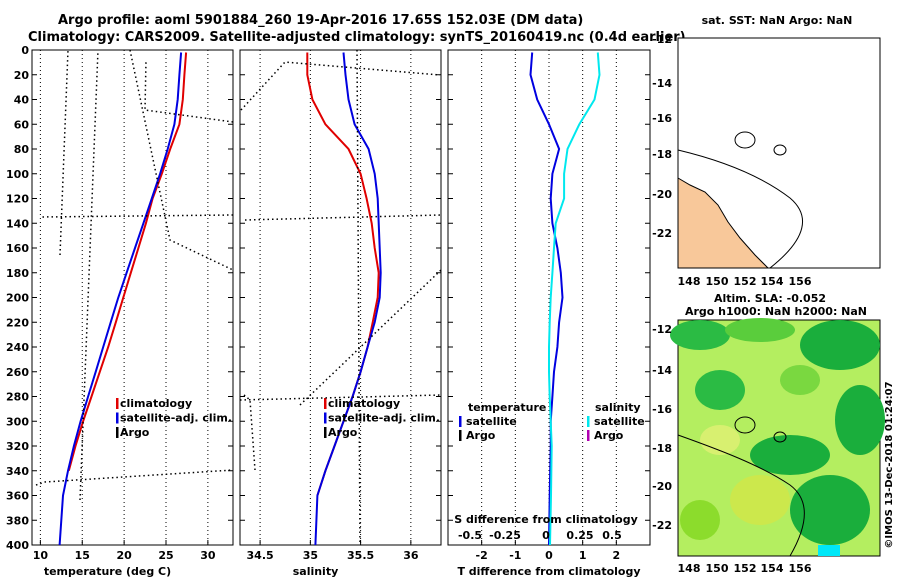 This screenshot has height=580, width=900. I want to click on x-tick-label: 0, so click(549, 555).